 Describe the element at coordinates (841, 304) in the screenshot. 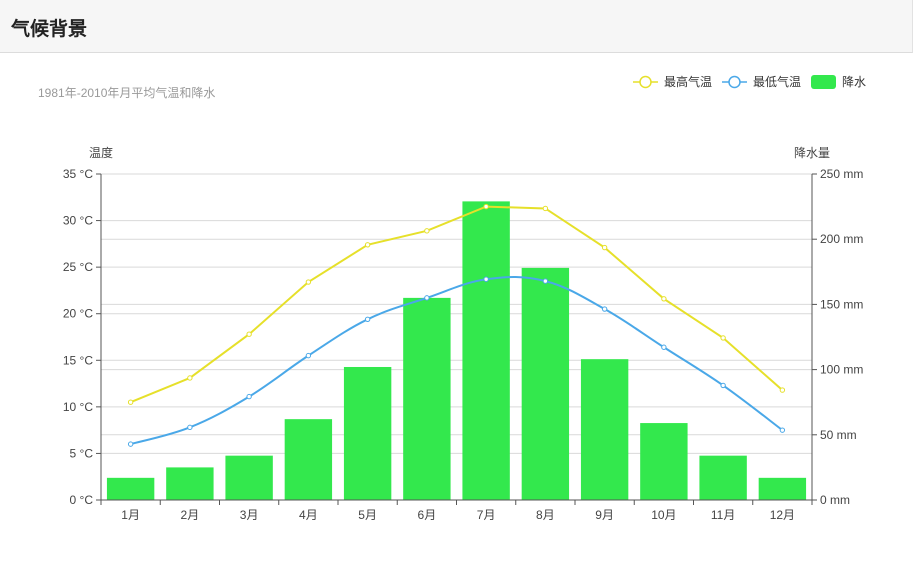

I see `right-tick-label: 150 mm` at that location.